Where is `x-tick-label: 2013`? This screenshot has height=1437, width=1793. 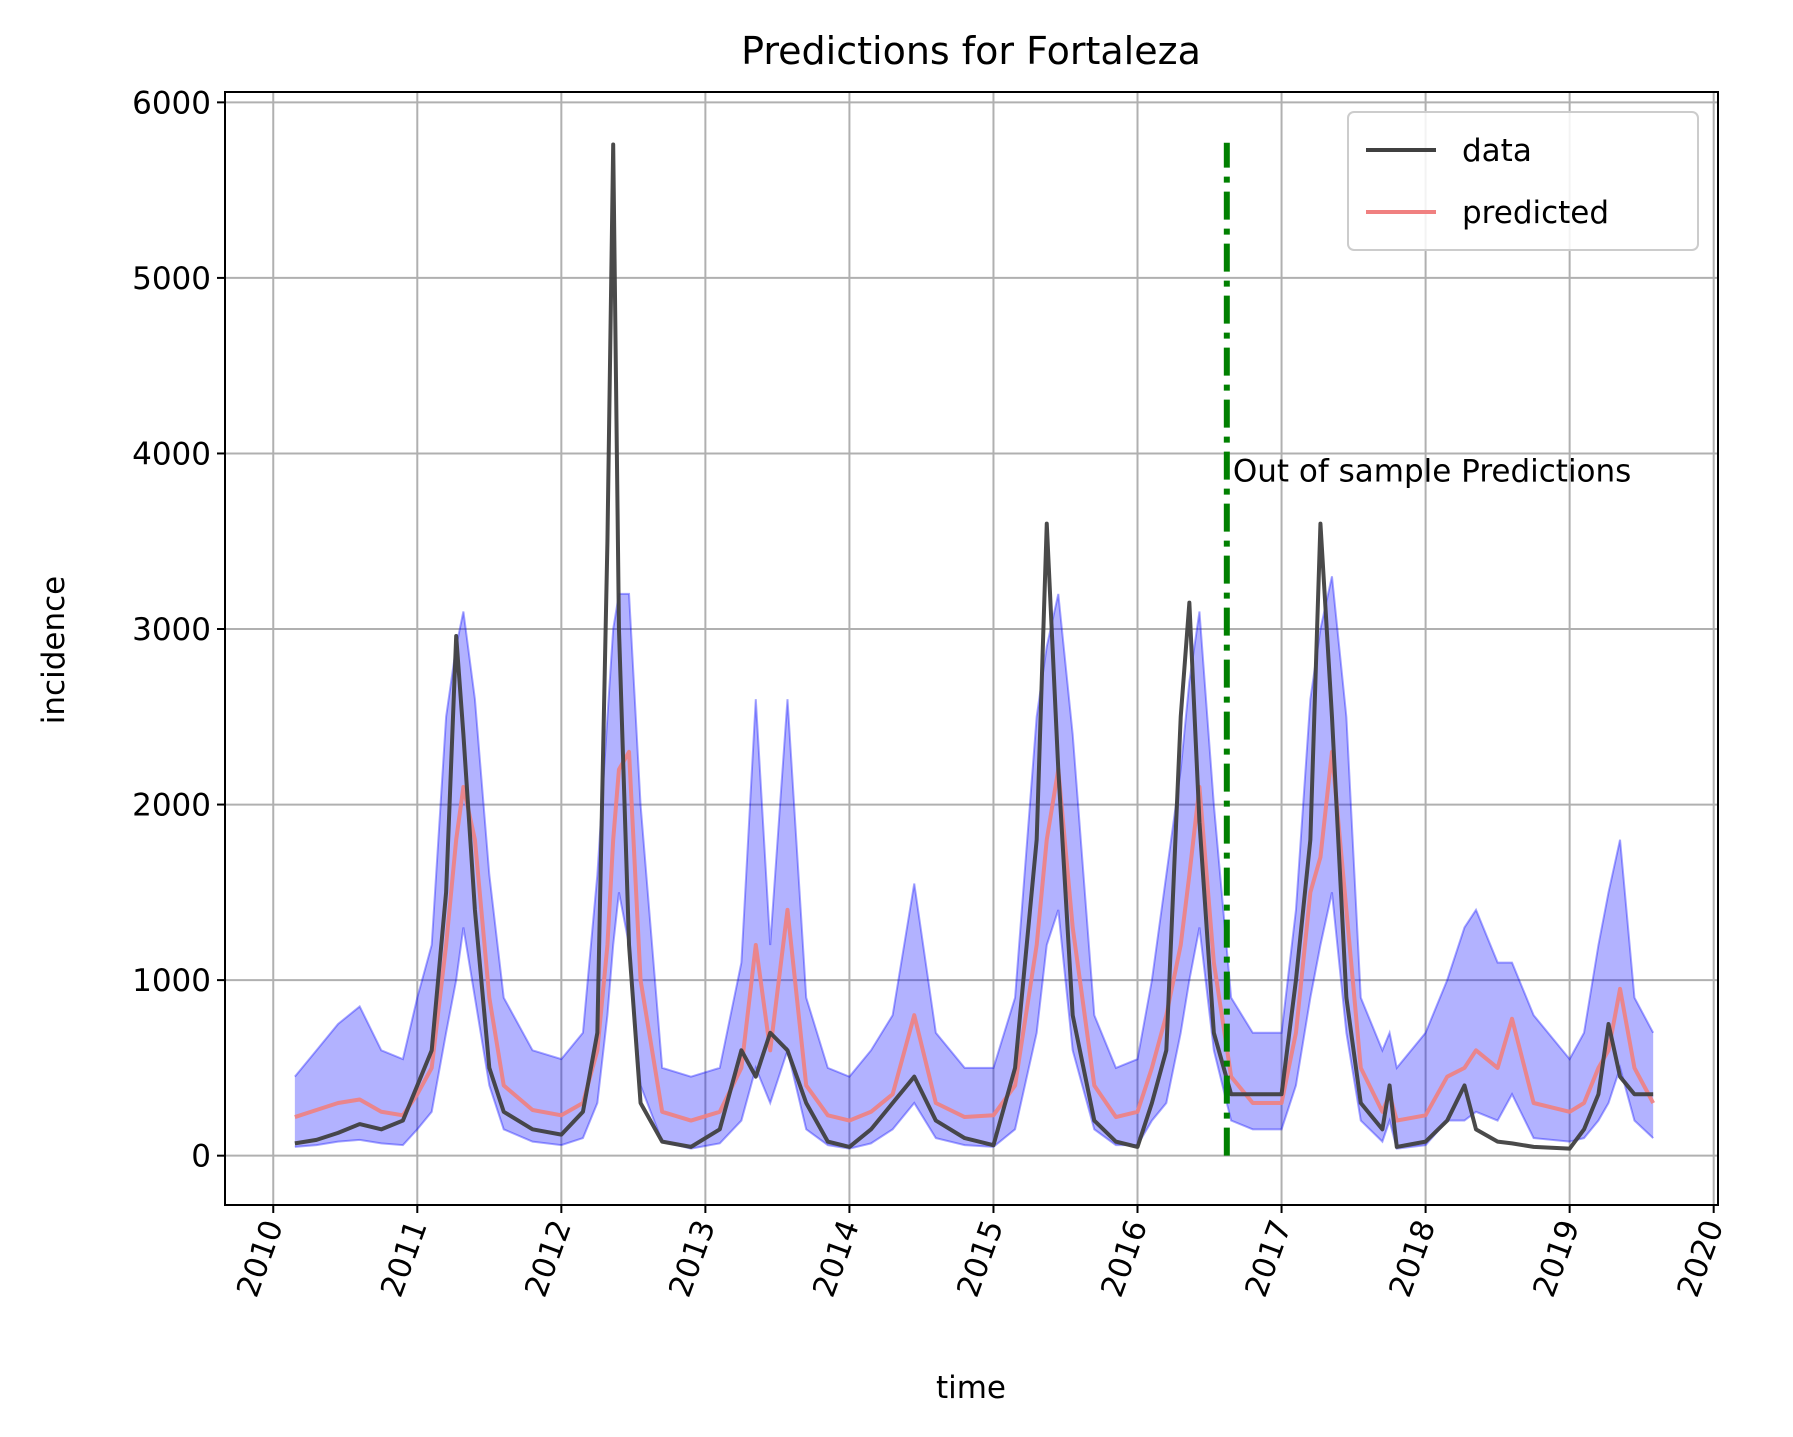 x-tick-label: 2013 is located at coordinates (692, 1258).